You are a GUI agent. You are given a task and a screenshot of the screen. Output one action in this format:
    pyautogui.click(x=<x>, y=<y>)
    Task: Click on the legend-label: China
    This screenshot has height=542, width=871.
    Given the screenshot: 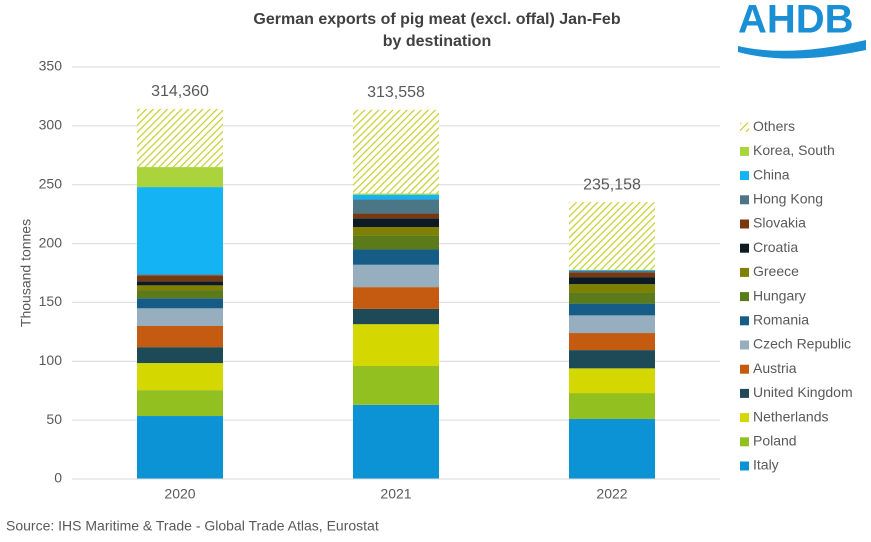 What is the action you would take?
    pyautogui.click(x=771, y=174)
    